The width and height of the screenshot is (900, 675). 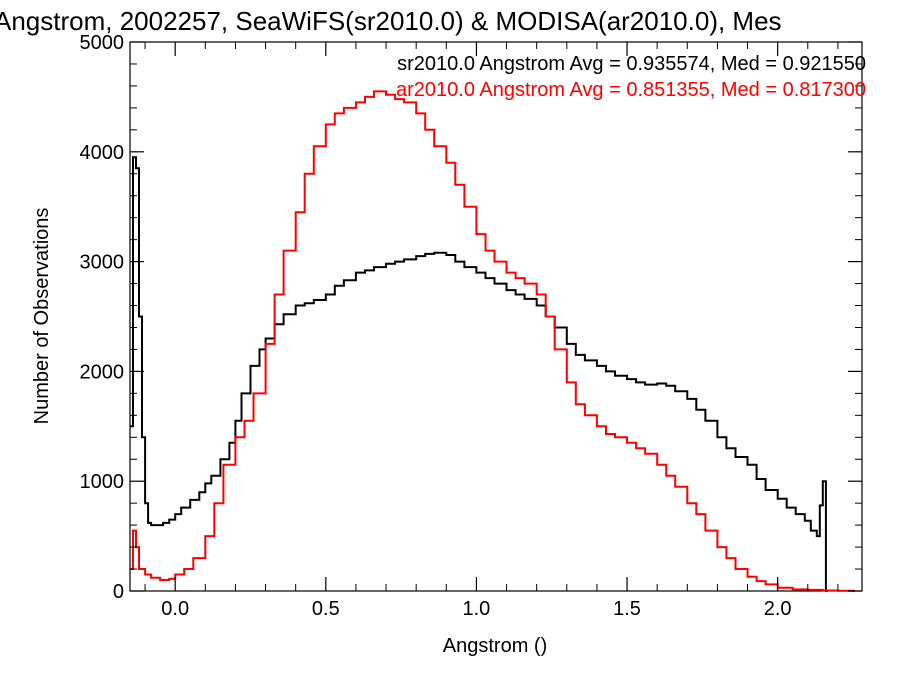 I want to click on x-tick-label: 0.5, so click(x=326, y=609).